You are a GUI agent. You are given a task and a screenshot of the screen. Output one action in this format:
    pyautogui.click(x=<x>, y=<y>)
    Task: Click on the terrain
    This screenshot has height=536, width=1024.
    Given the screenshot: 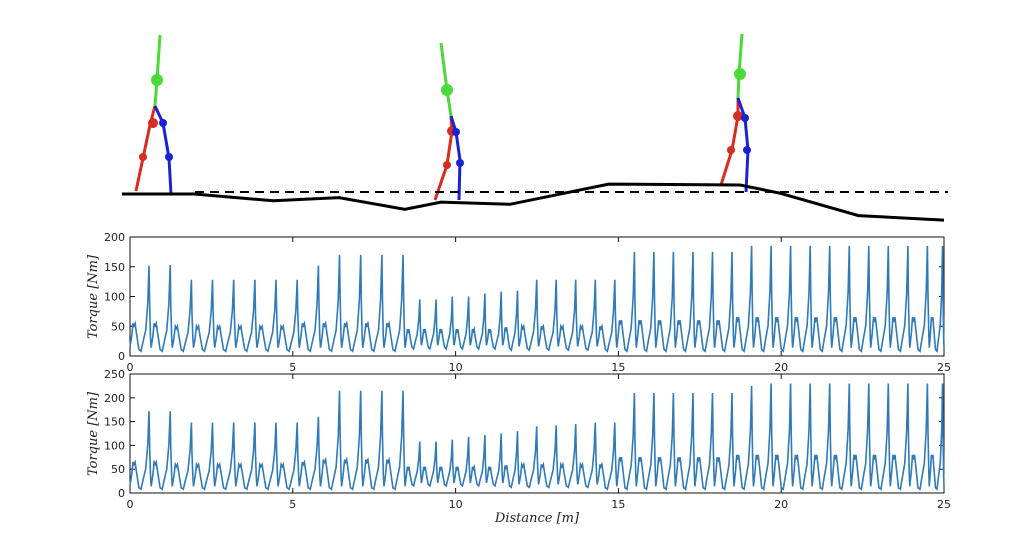 What is the action you would take?
    pyautogui.click(x=535, y=202)
    